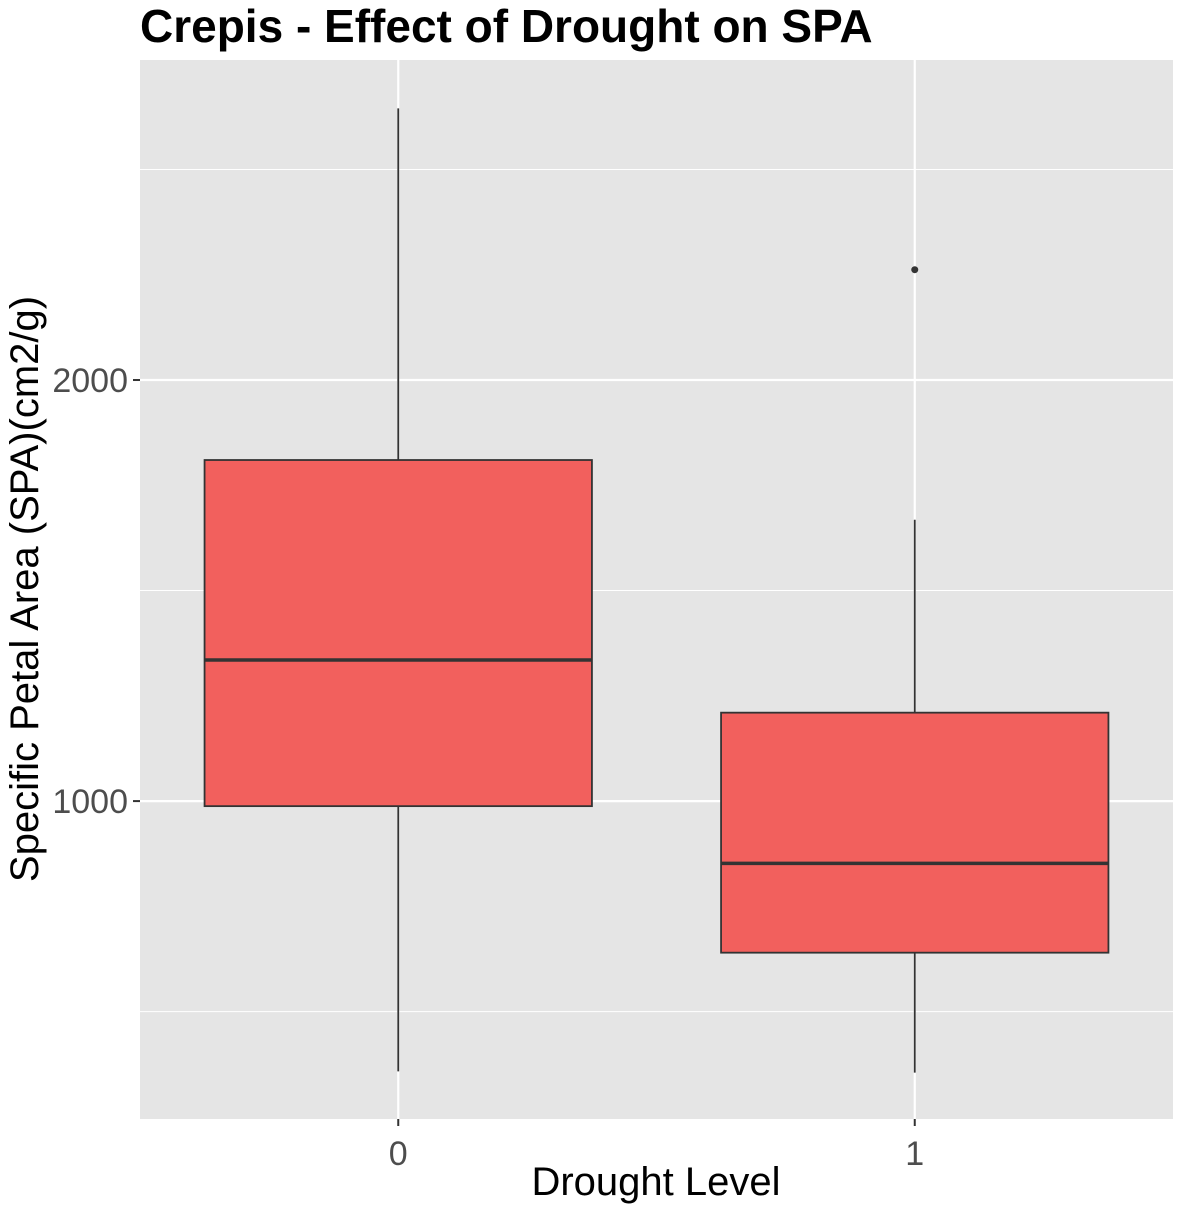 This screenshot has height=1211, width=1180. What do you see at coordinates (398, 1154) in the screenshot?
I see `x-tick-label: 0` at bounding box center [398, 1154].